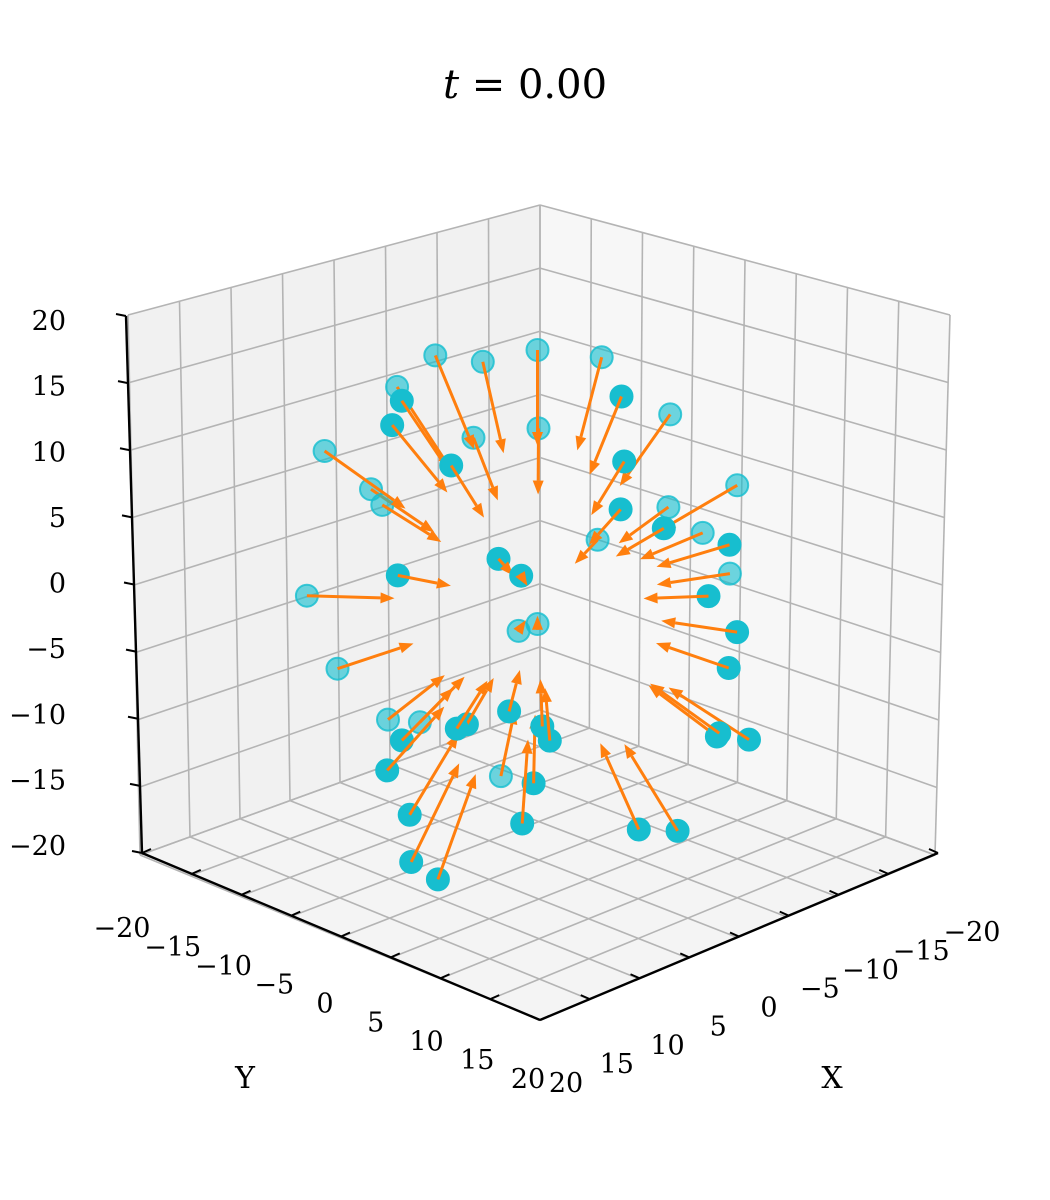 Image resolution: width=1050 pixels, height=1200 pixels. I want to click on x-tick-label-4: 0, so click(768, 1008).